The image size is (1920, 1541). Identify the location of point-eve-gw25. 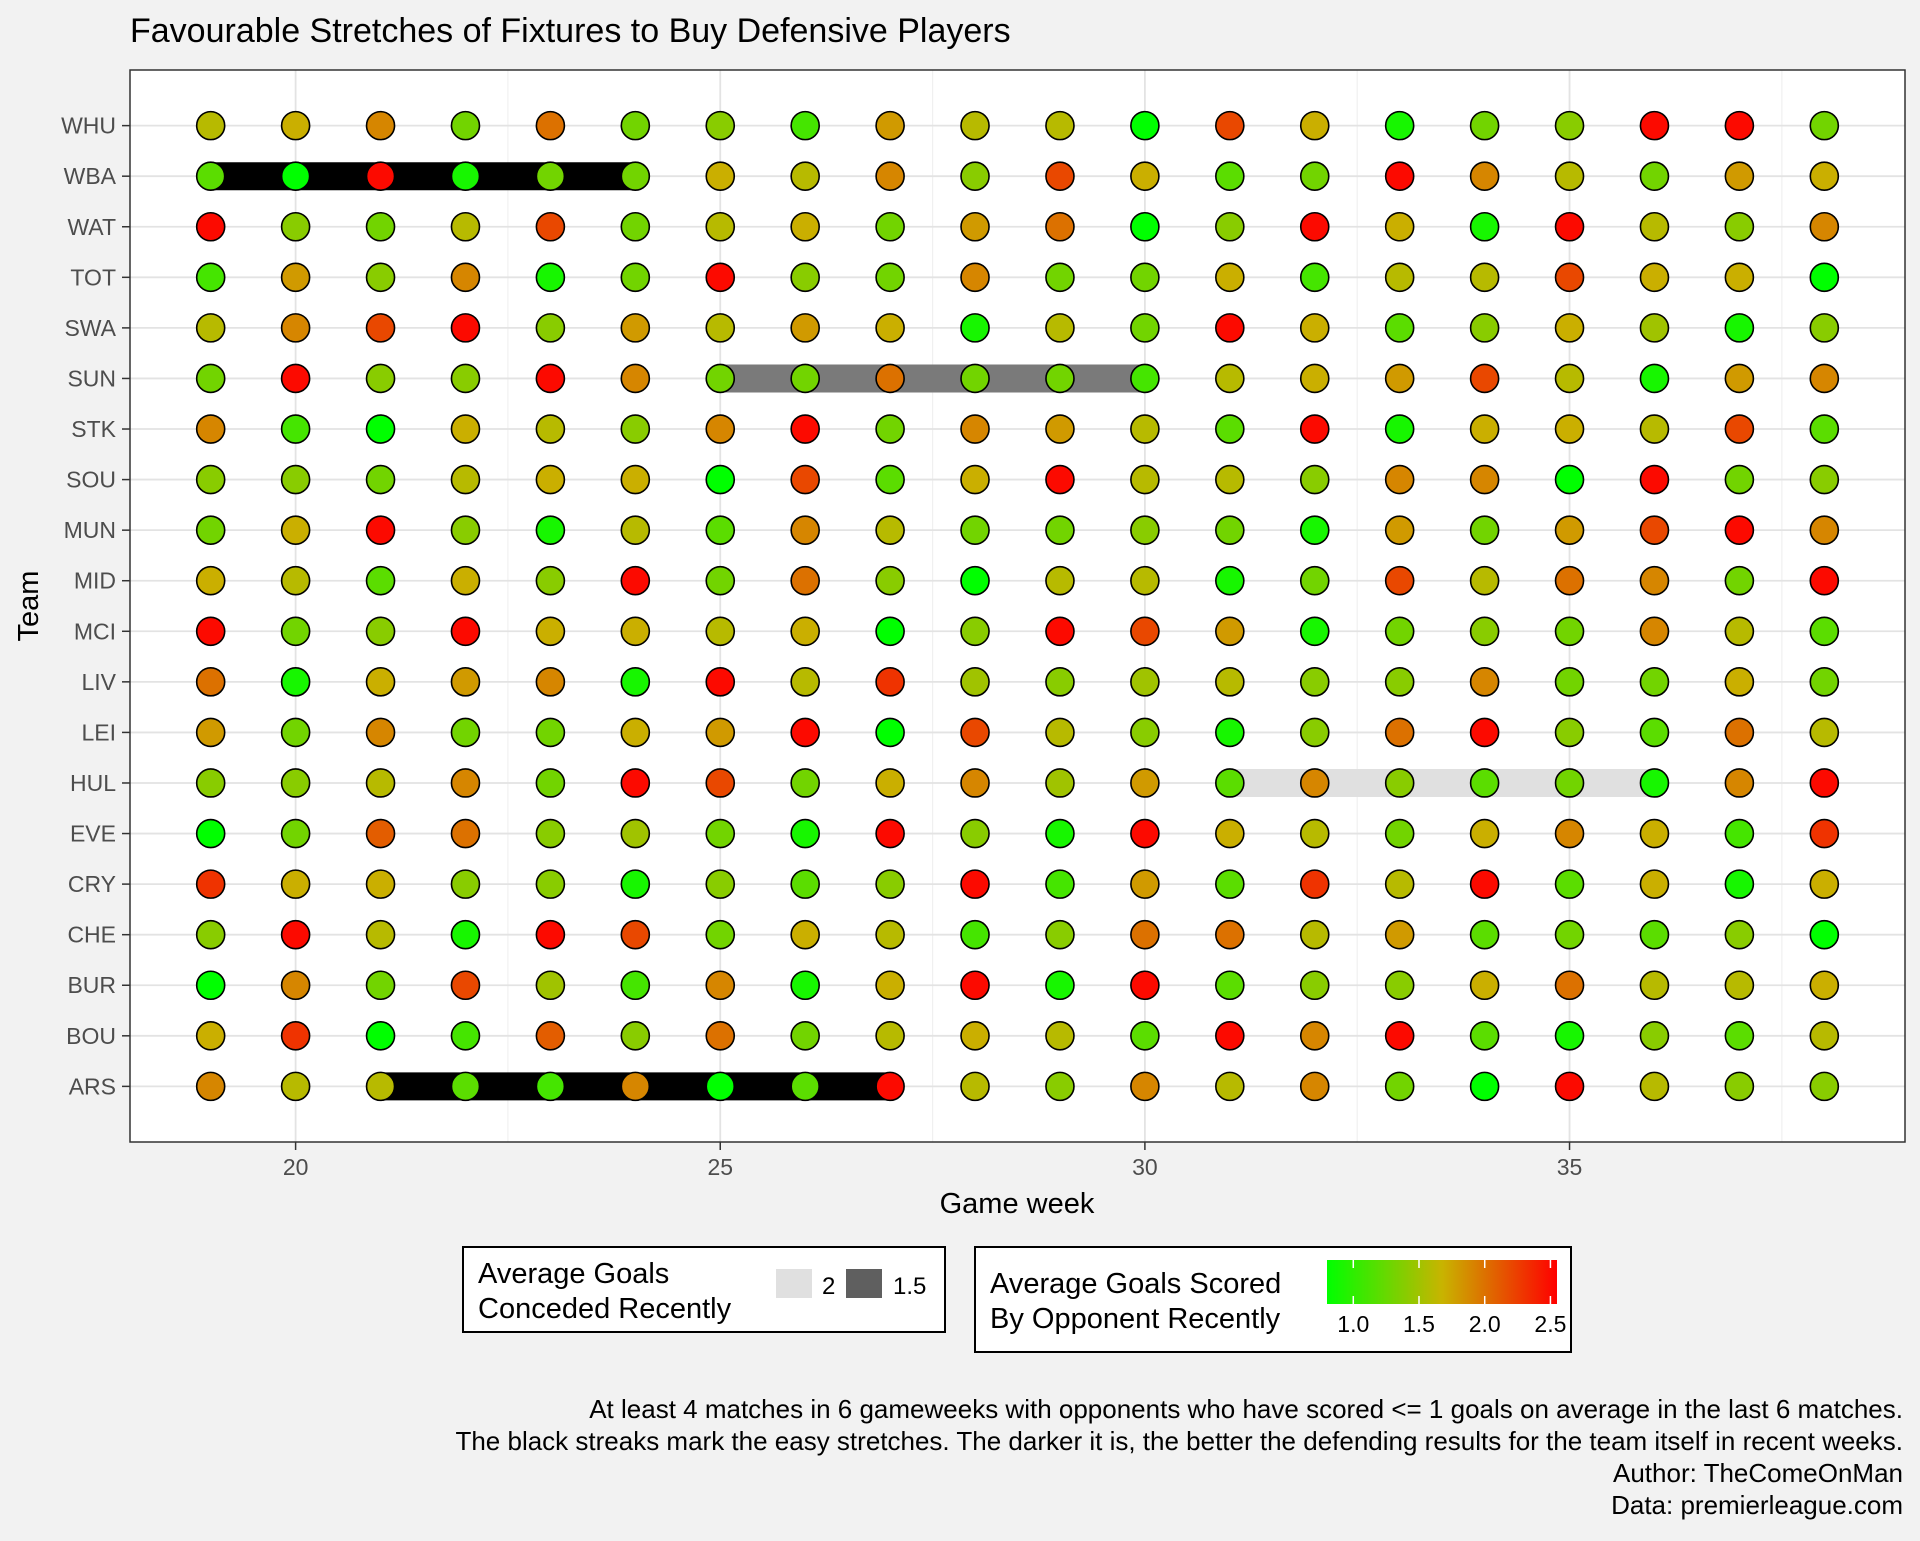
(720, 833).